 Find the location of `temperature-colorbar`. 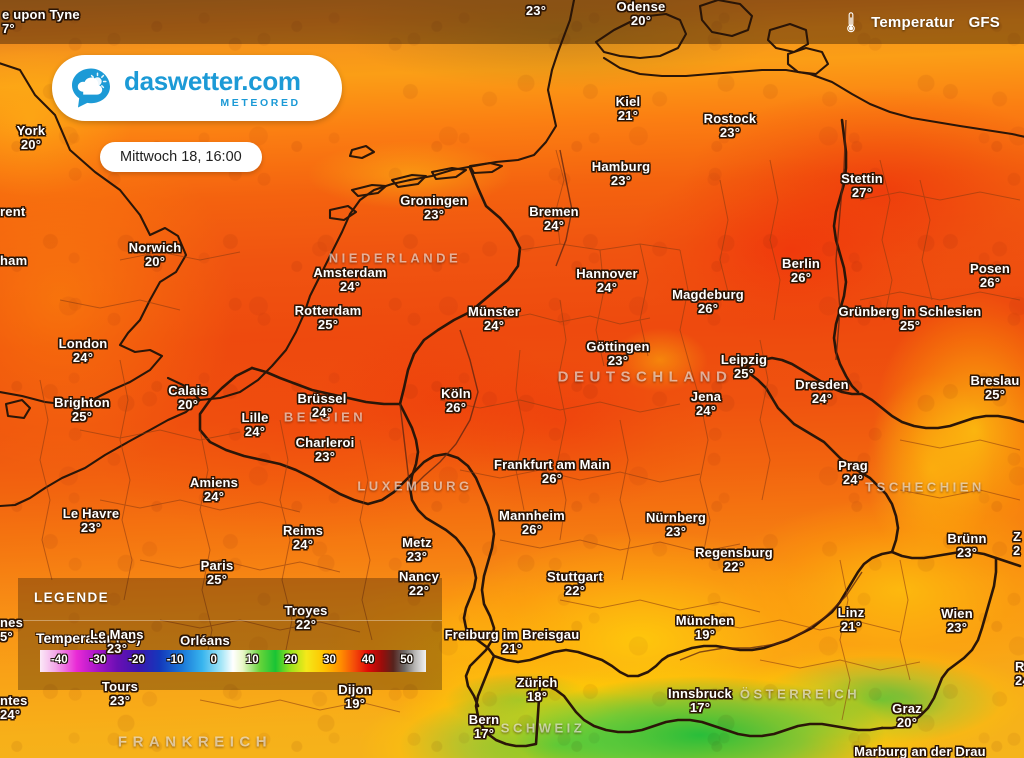

temperature-colorbar is located at coordinates (233, 661).